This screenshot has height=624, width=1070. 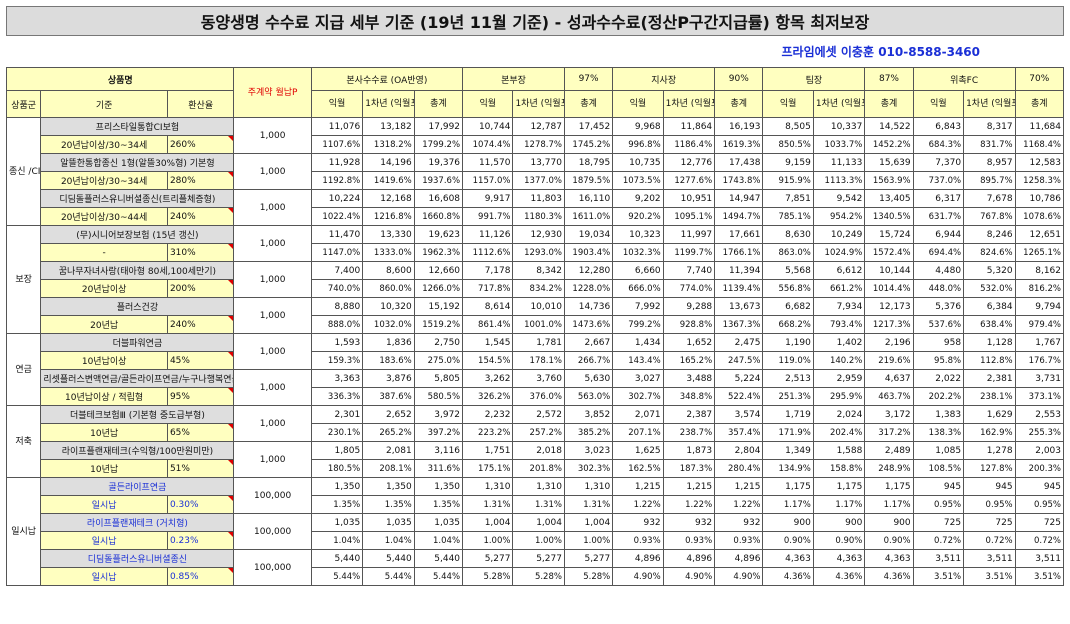 I want to click on amount-cell: 16,608, so click(x=438, y=198).